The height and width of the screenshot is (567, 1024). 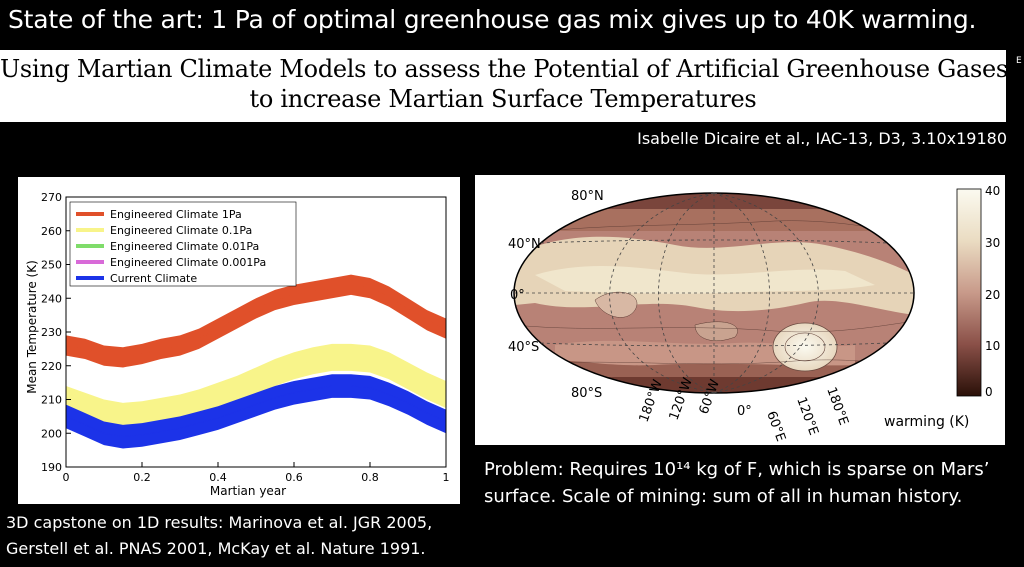 What do you see at coordinates (51, 433) in the screenshot?
I see `y-tick-label: 200` at bounding box center [51, 433].